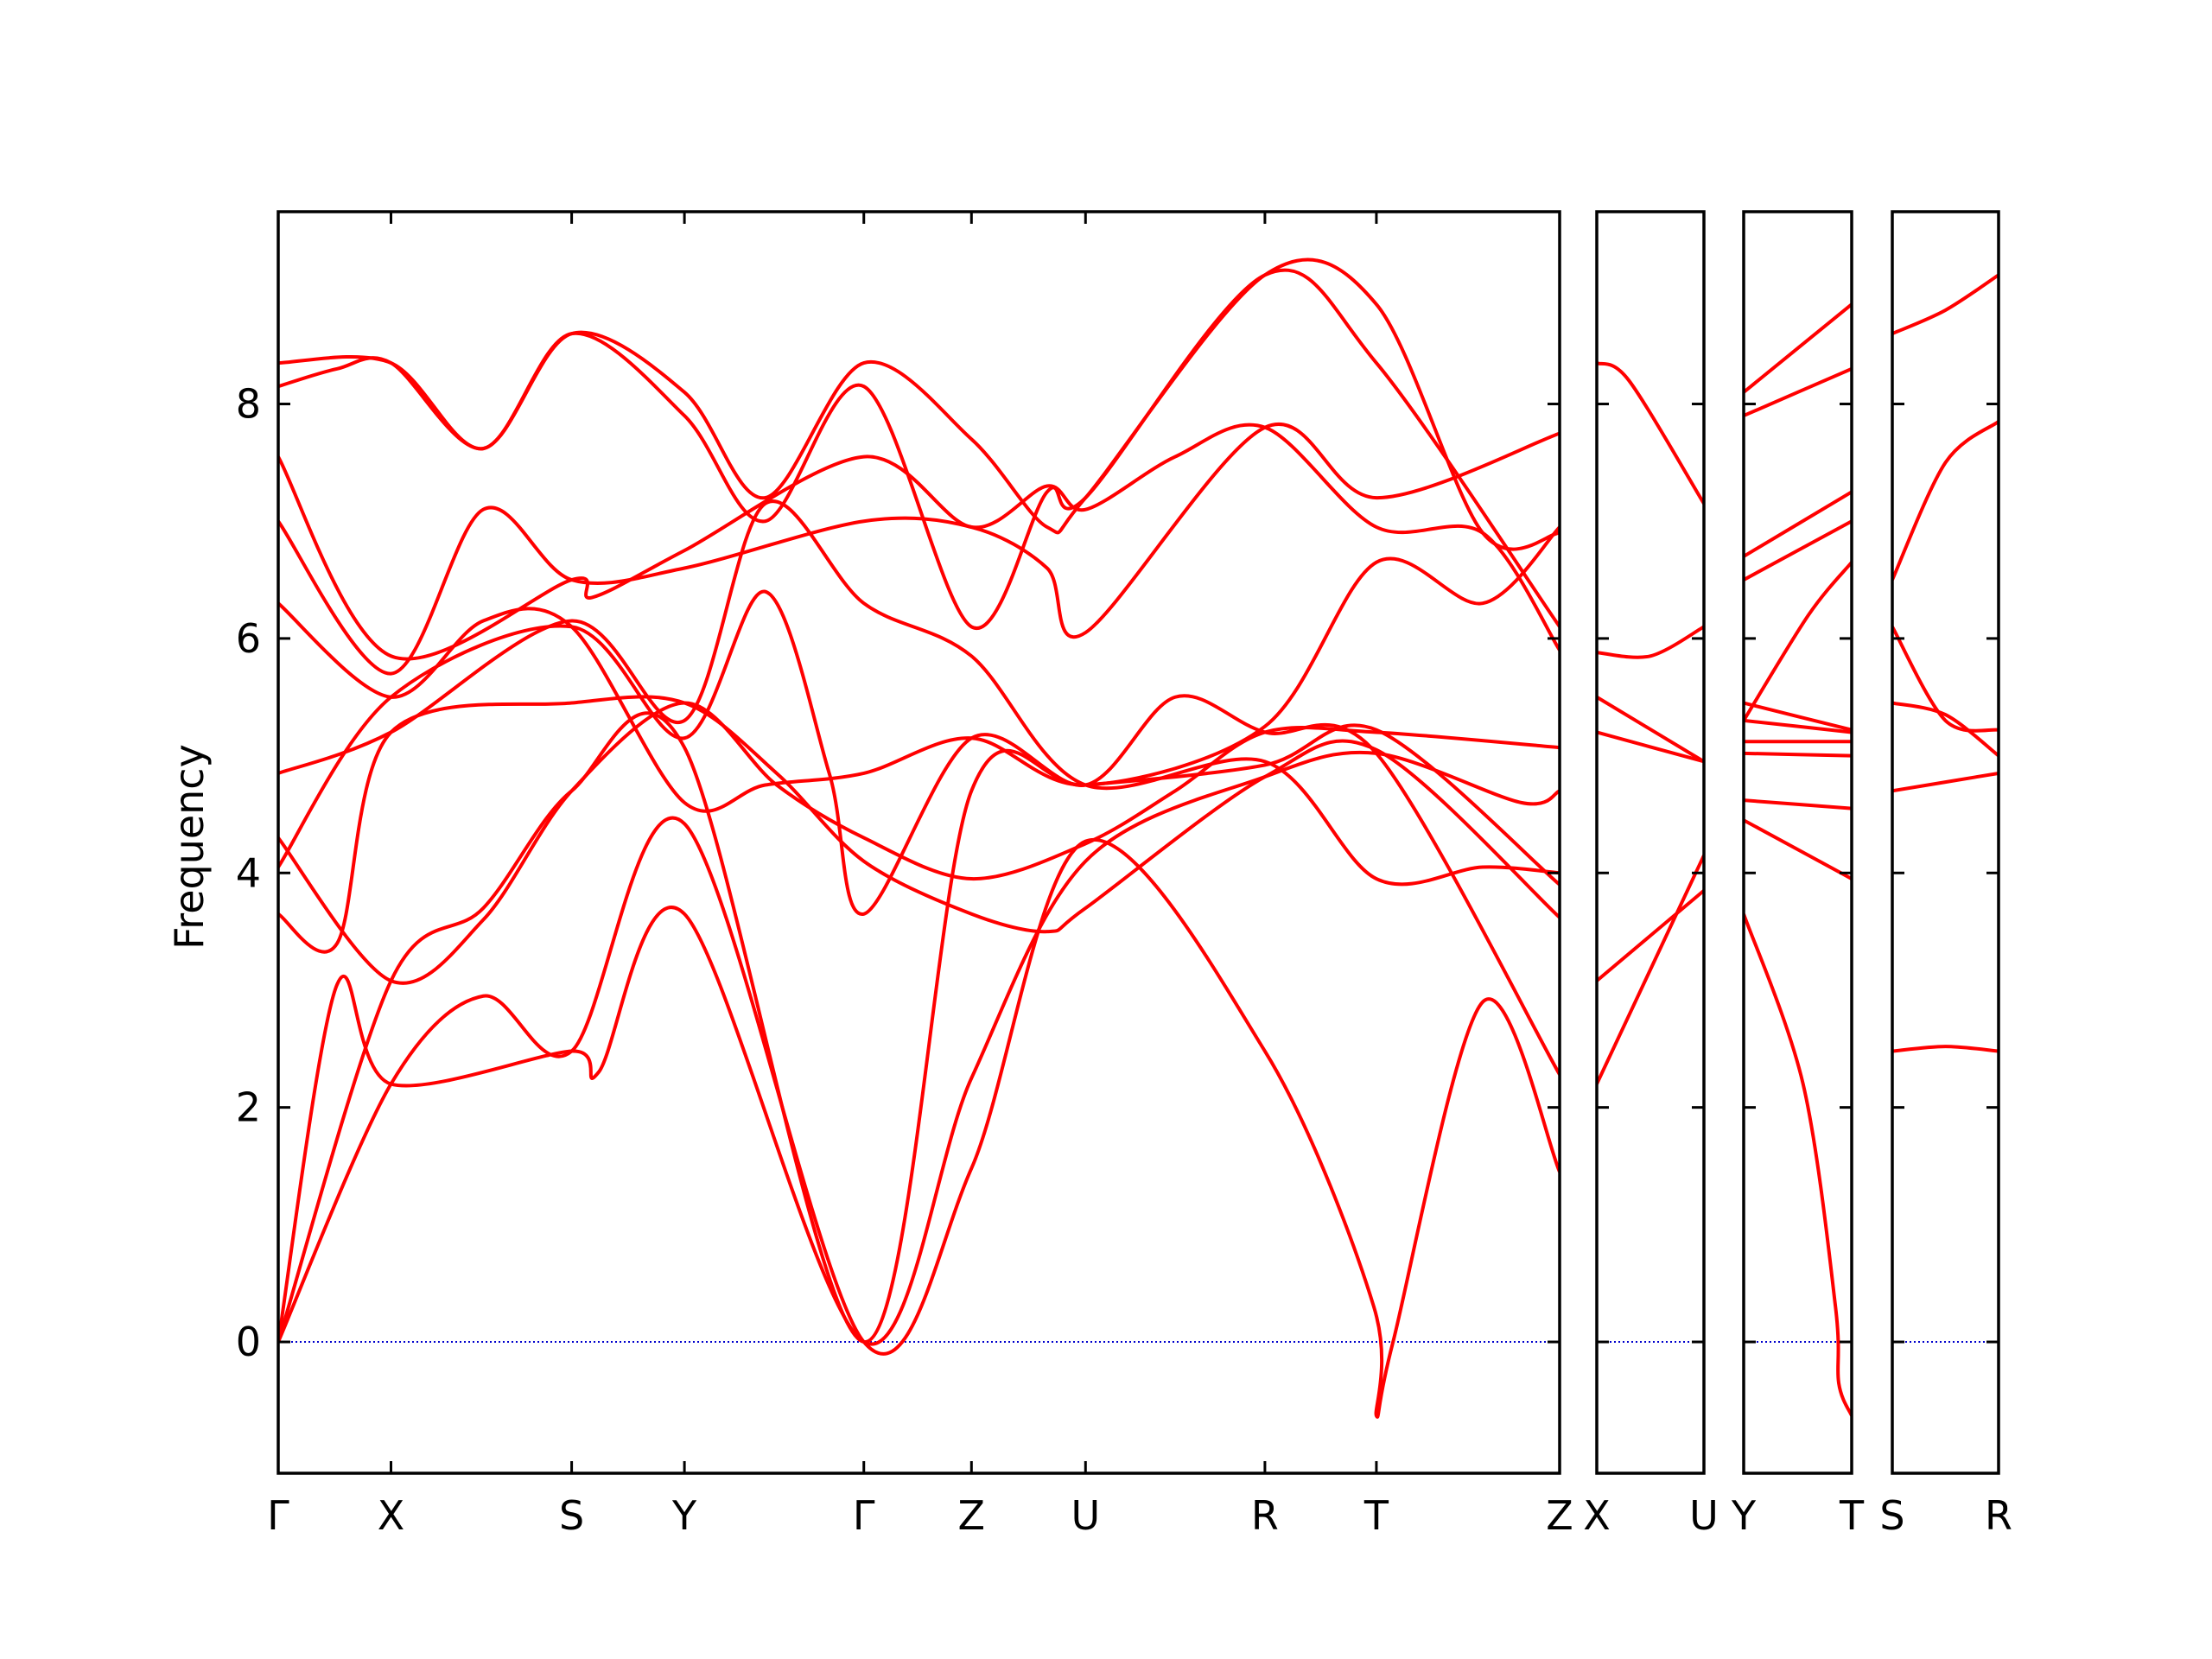  Describe the element at coordinates (278, 1515) in the screenshot. I see `x-tick-label-main-0: Γ` at that location.